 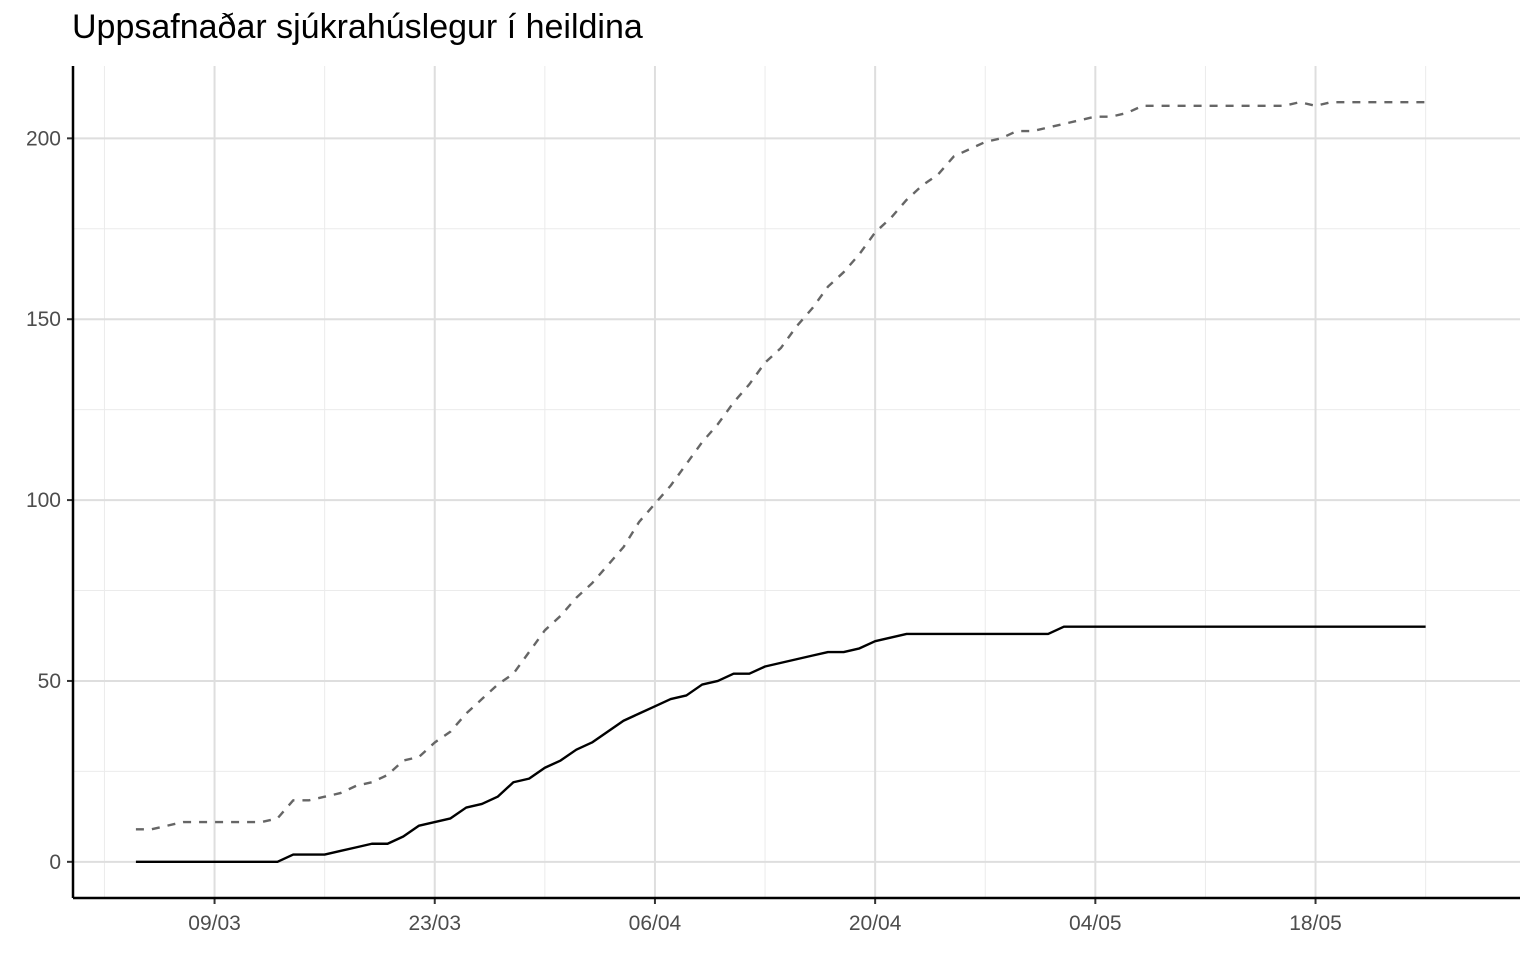 I want to click on x-tick-label: 18/05, so click(x=1315, y=923).